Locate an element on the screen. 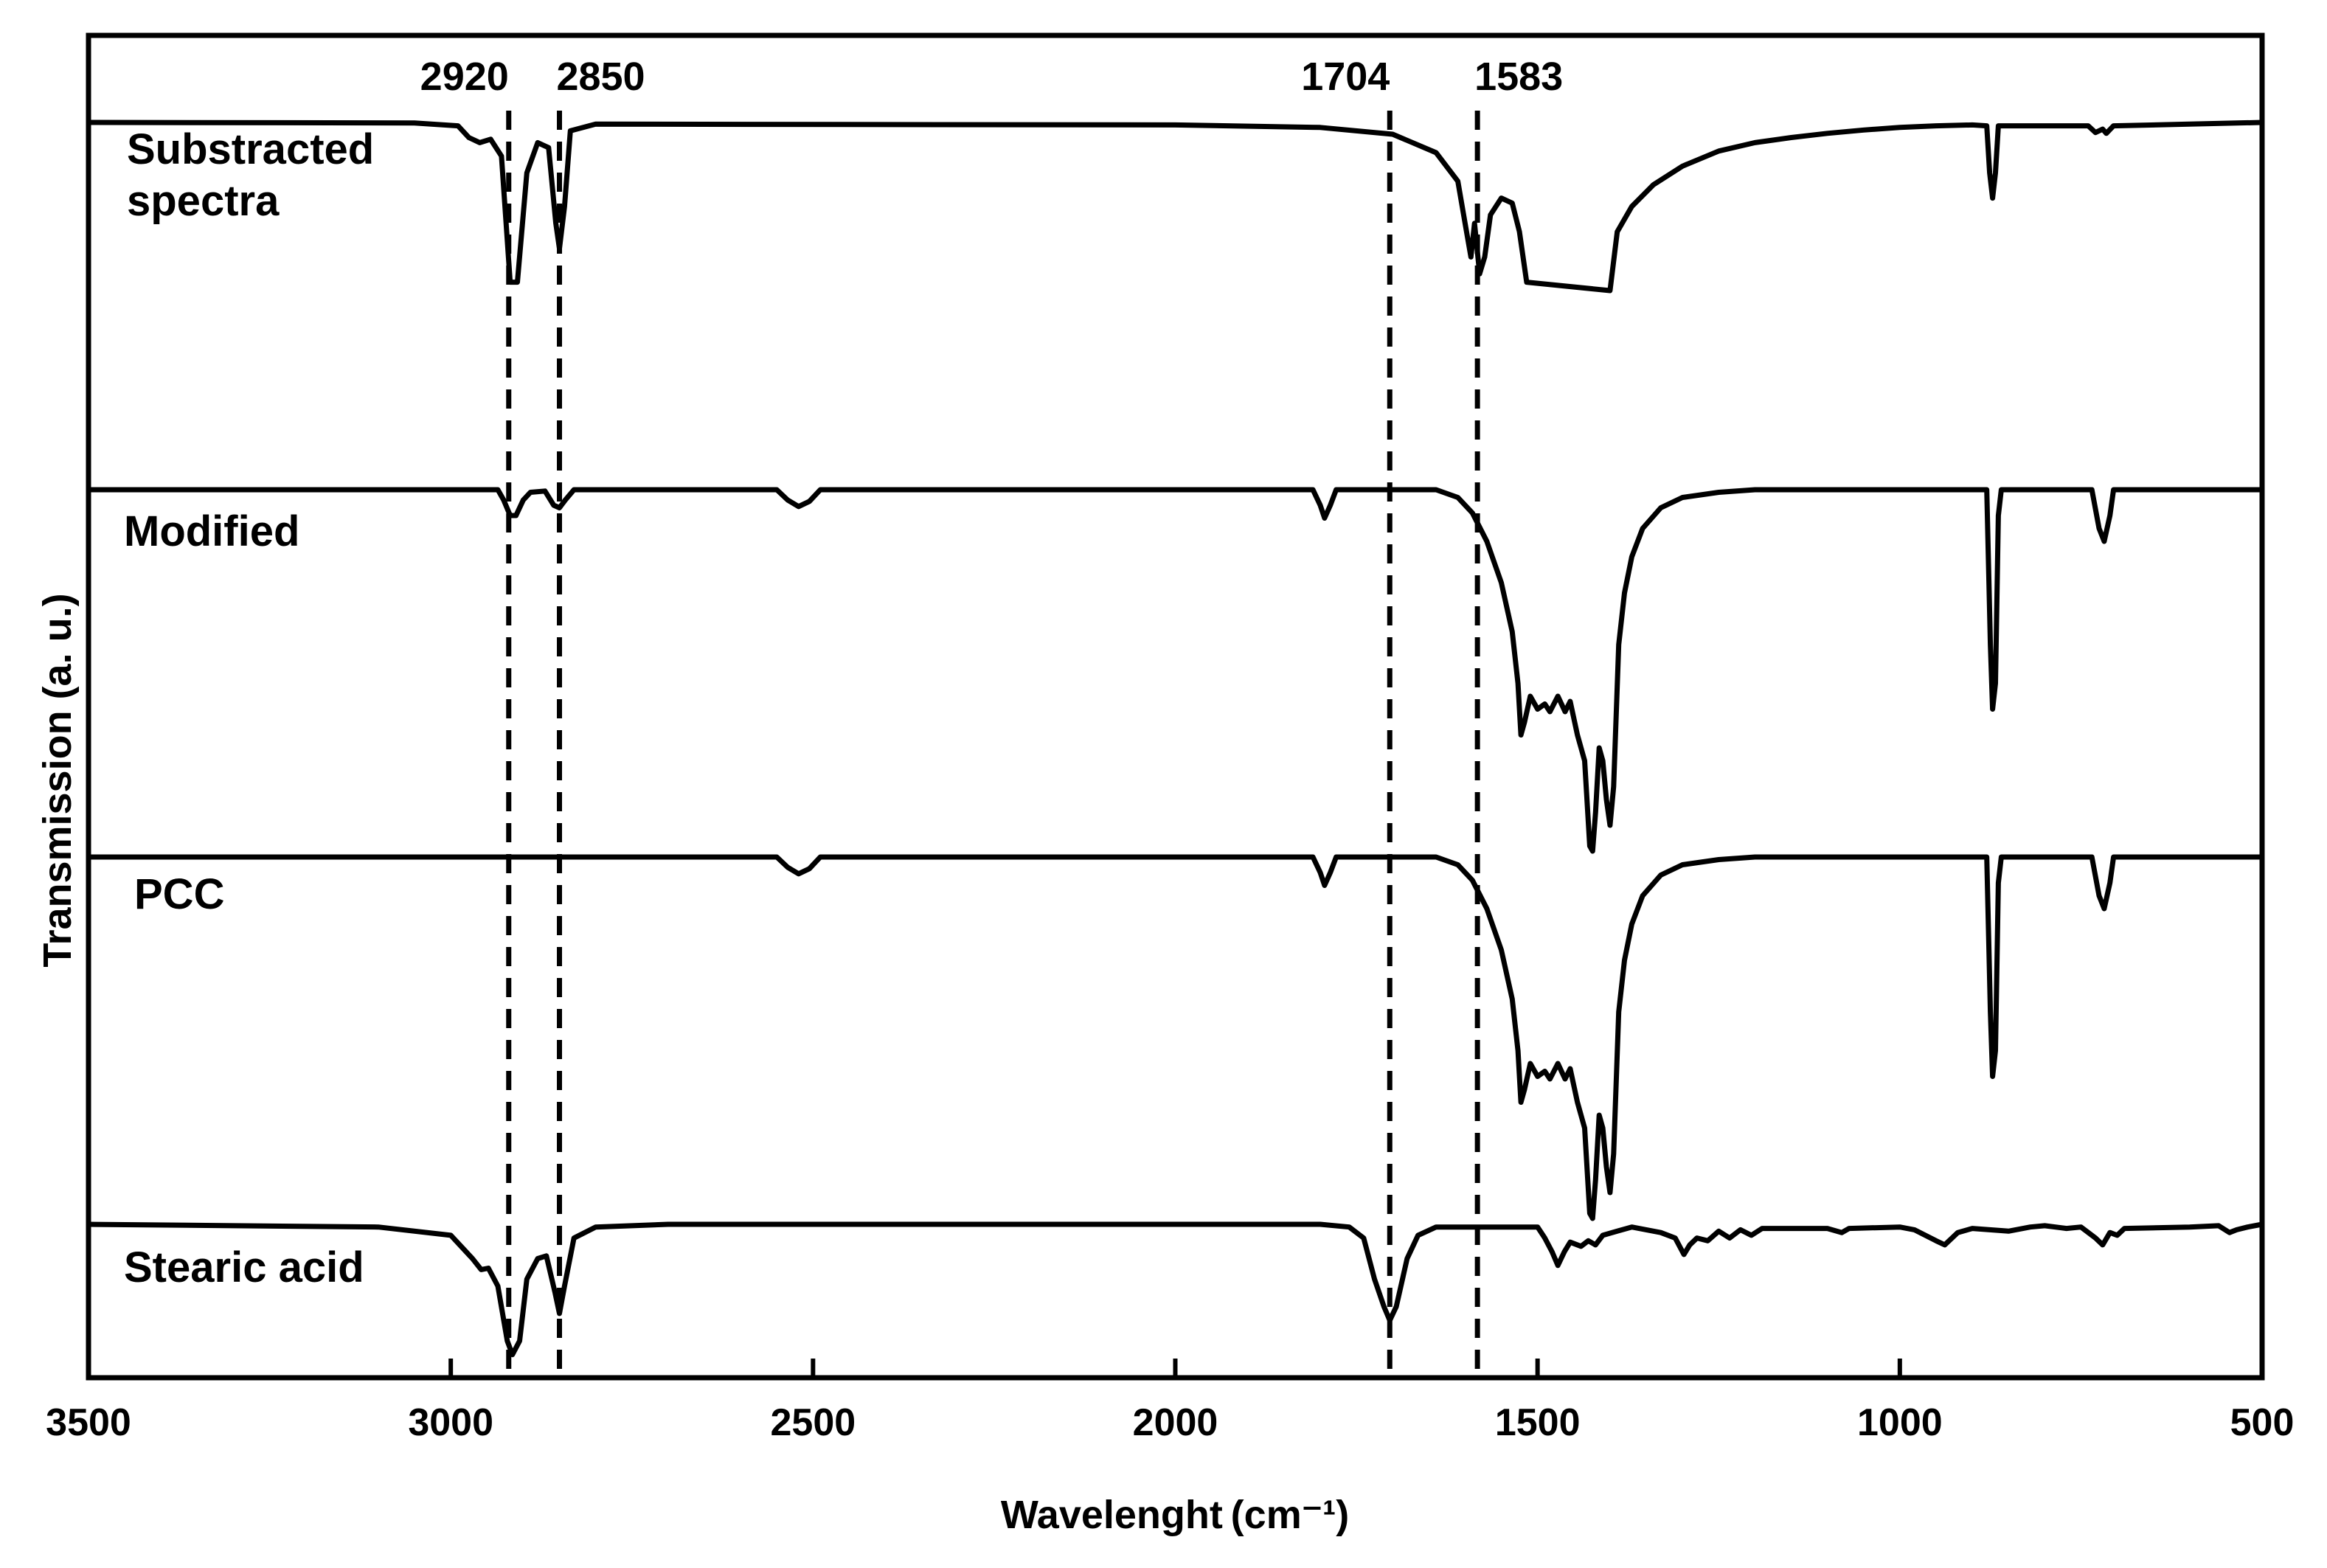 Image resolution: width=2327 pixels, height=1568 pixels. series-trace-substracted-spectra is located at coordinates (1175, 206).